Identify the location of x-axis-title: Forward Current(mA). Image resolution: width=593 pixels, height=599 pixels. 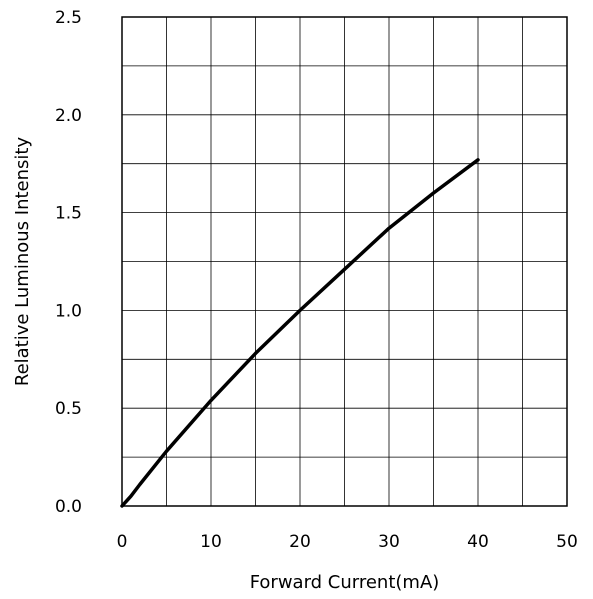
(345, 582).